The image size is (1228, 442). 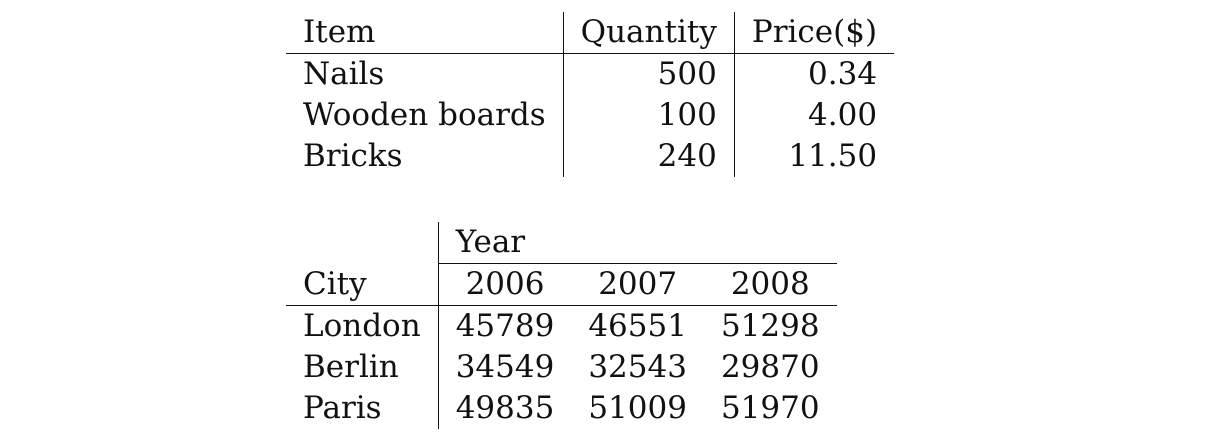 What do you see at coordinates (425, 115) in the screenshot?
I see `item-name: Wooden boards` at bounding box center [425, 115].